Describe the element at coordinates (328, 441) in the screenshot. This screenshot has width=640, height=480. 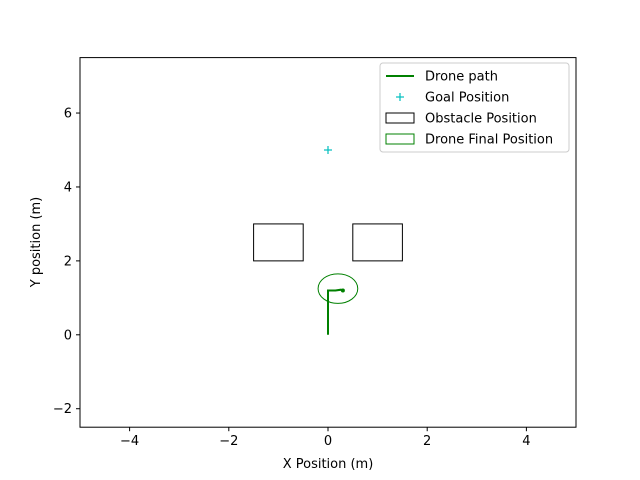
I see `x-tick-label: 0` at that location.